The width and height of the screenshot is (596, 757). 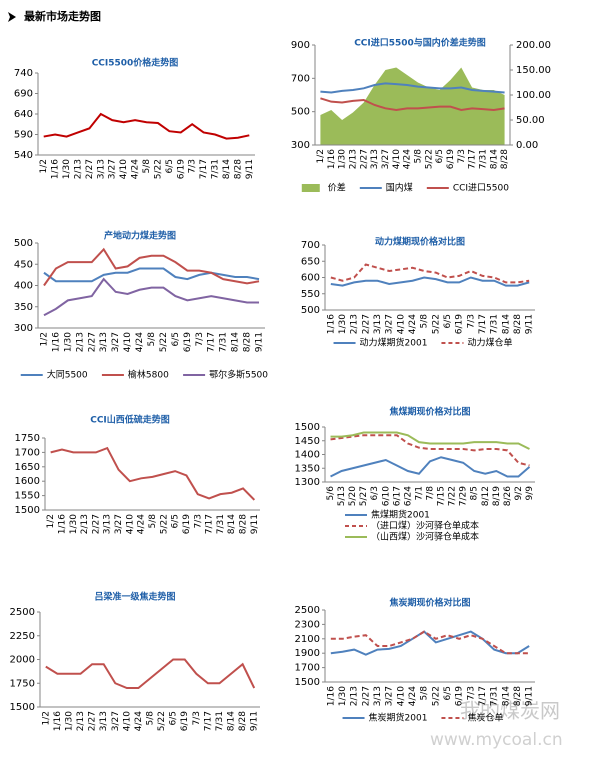 What do you see at coordinates (419, 493) in the screenshot?
I see `x-tick-label: 7/1` at bounding box center [419, 493].